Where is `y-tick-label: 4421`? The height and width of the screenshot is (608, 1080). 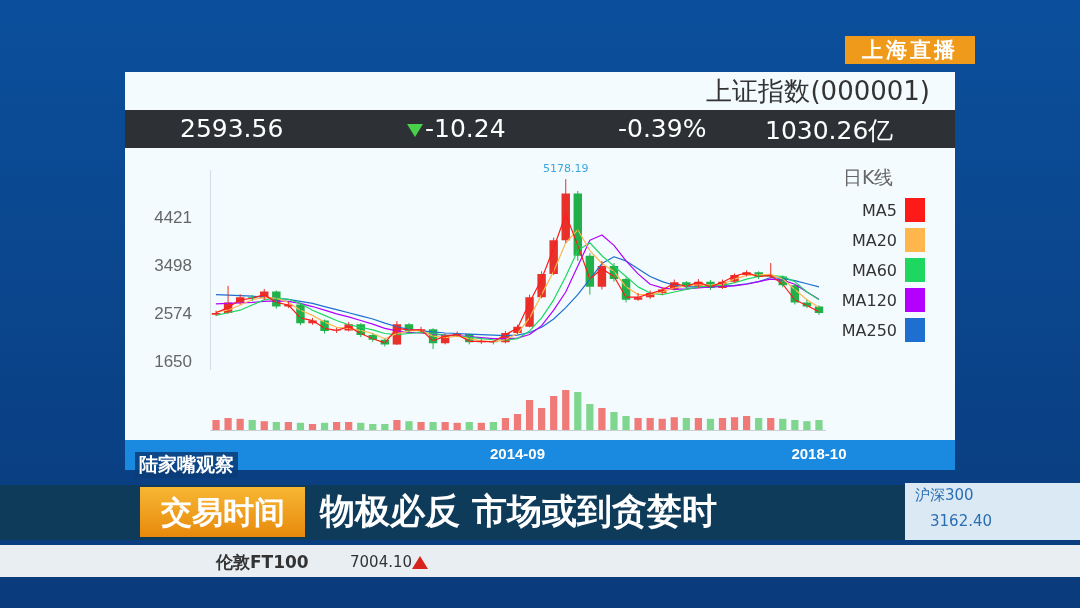
y-tick-label: 4421 is located at coordinates (173, 218).